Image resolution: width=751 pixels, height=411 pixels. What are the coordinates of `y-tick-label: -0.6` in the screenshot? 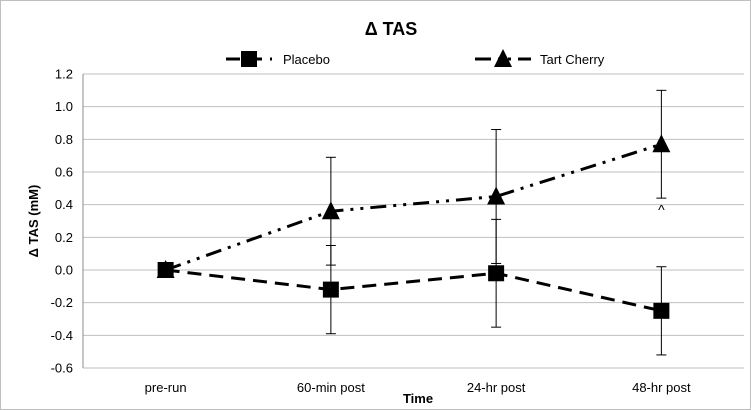 It's located at (62, 368).